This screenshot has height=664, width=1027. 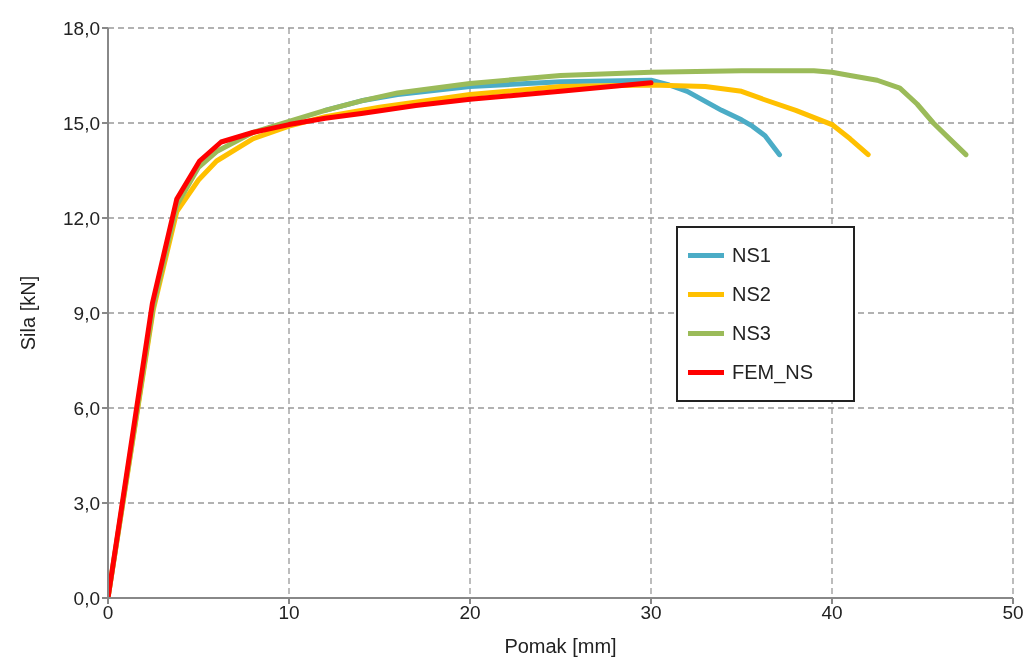 I want to click on legend-label: NS1, so click(x=751, y=255).